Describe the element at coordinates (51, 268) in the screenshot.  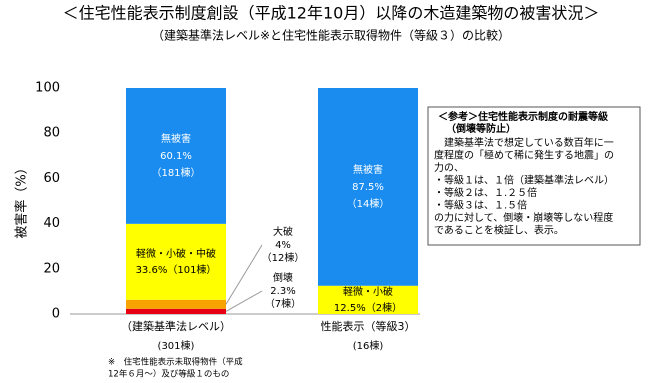
I see `y-tick-label: 20` at that location.